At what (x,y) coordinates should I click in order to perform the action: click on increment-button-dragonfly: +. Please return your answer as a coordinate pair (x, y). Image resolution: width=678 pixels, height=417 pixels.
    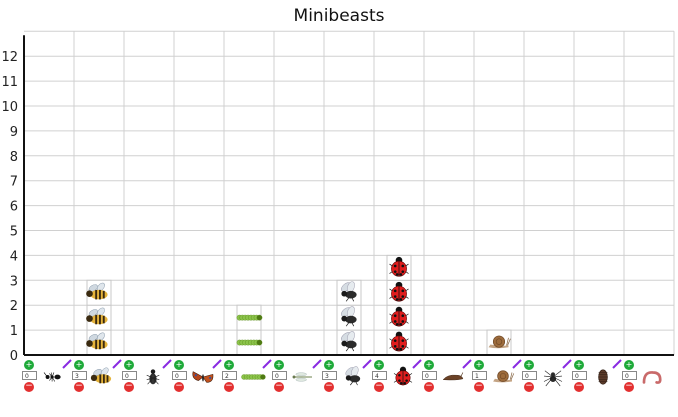
    Looking at the image, I should click on (279, 365).